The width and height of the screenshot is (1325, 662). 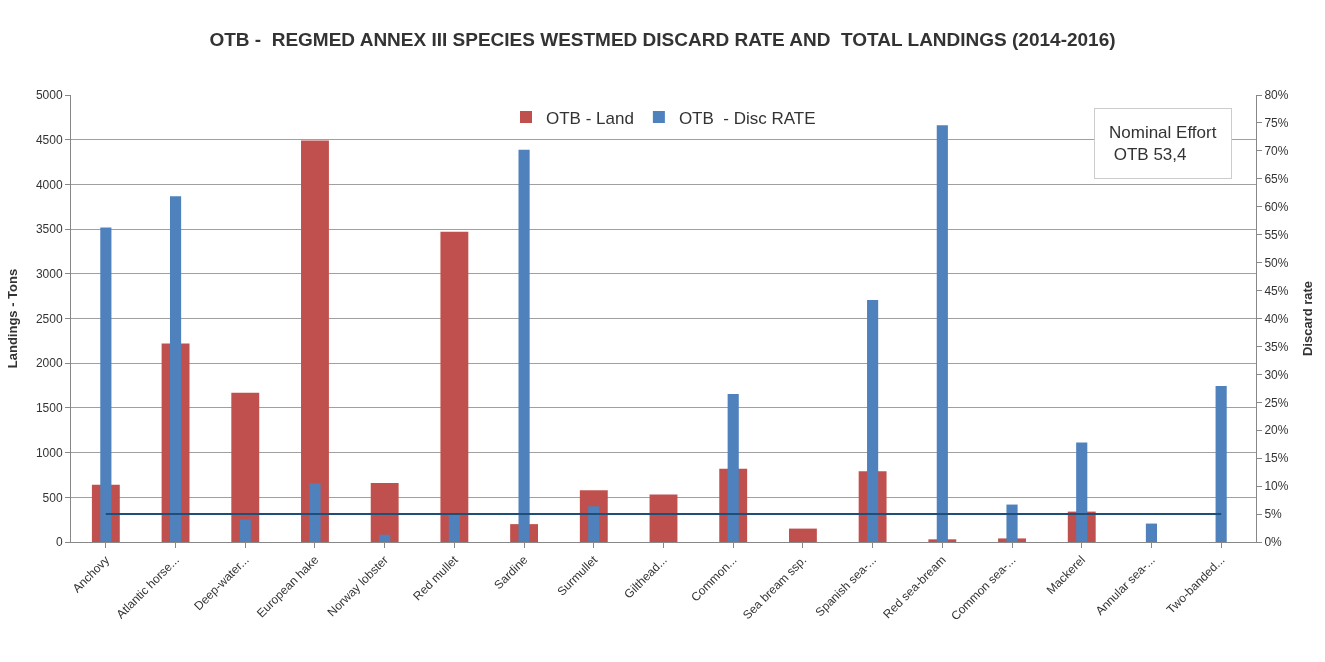 What do you see at coordinates (590, 118) in the screenshot?
I see `legend-label: OTB - Land` at bounding box center [590, 118].